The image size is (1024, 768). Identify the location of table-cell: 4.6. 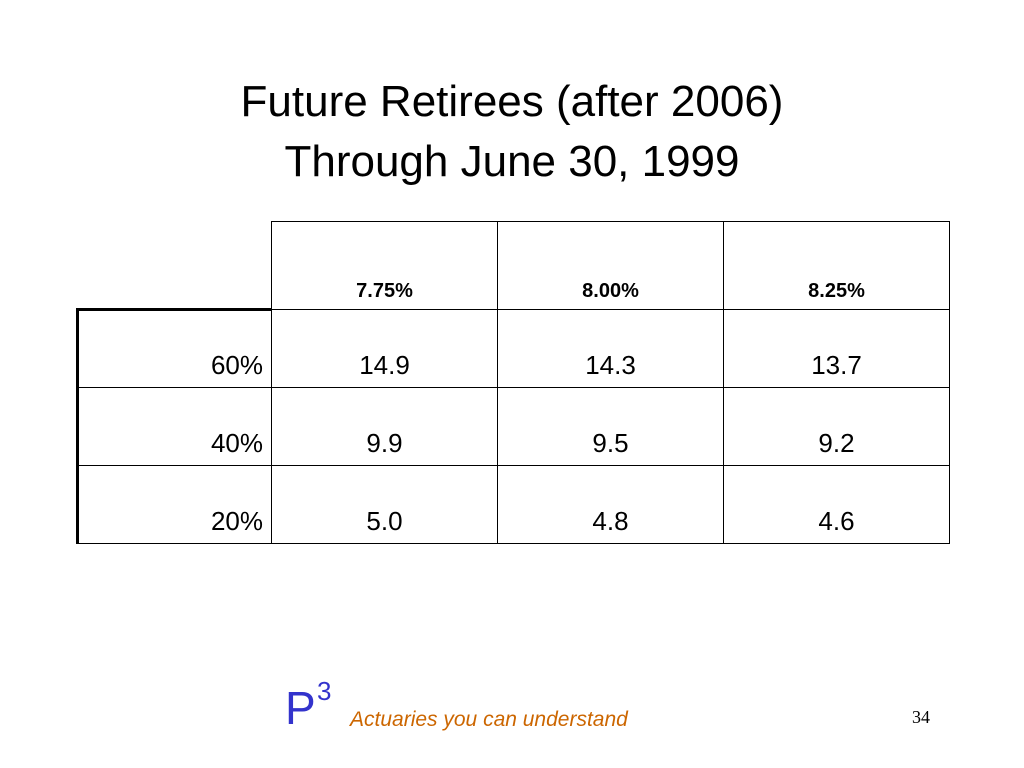
(836, 504).